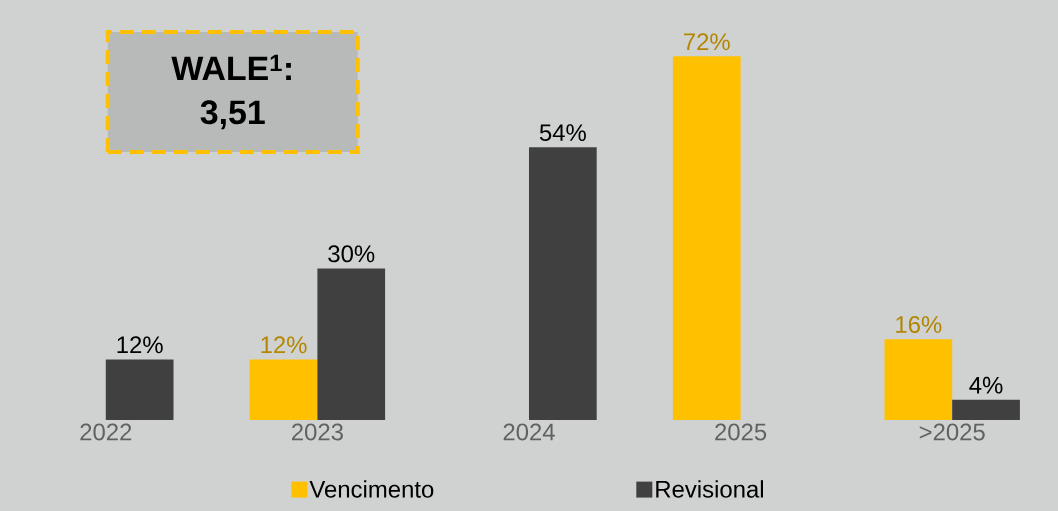 The image size is (1058, 511). I want to click on legend-label: Vencimento, so click(371, 489).